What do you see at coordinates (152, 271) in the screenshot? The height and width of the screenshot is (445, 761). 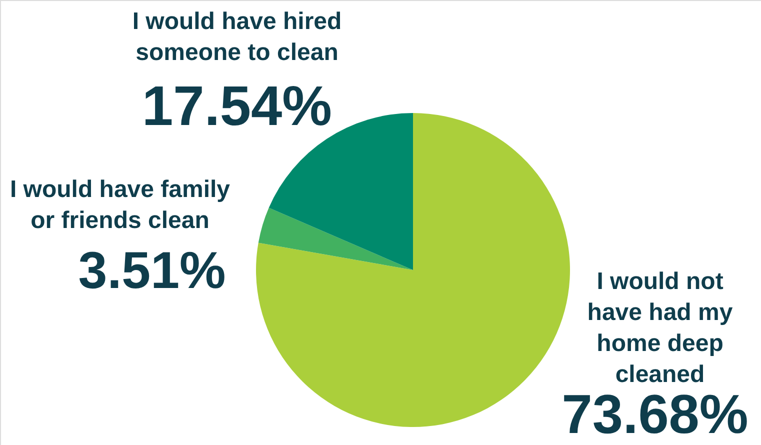 I see `data-label: 3.51%` at bounding box center [152, 271].